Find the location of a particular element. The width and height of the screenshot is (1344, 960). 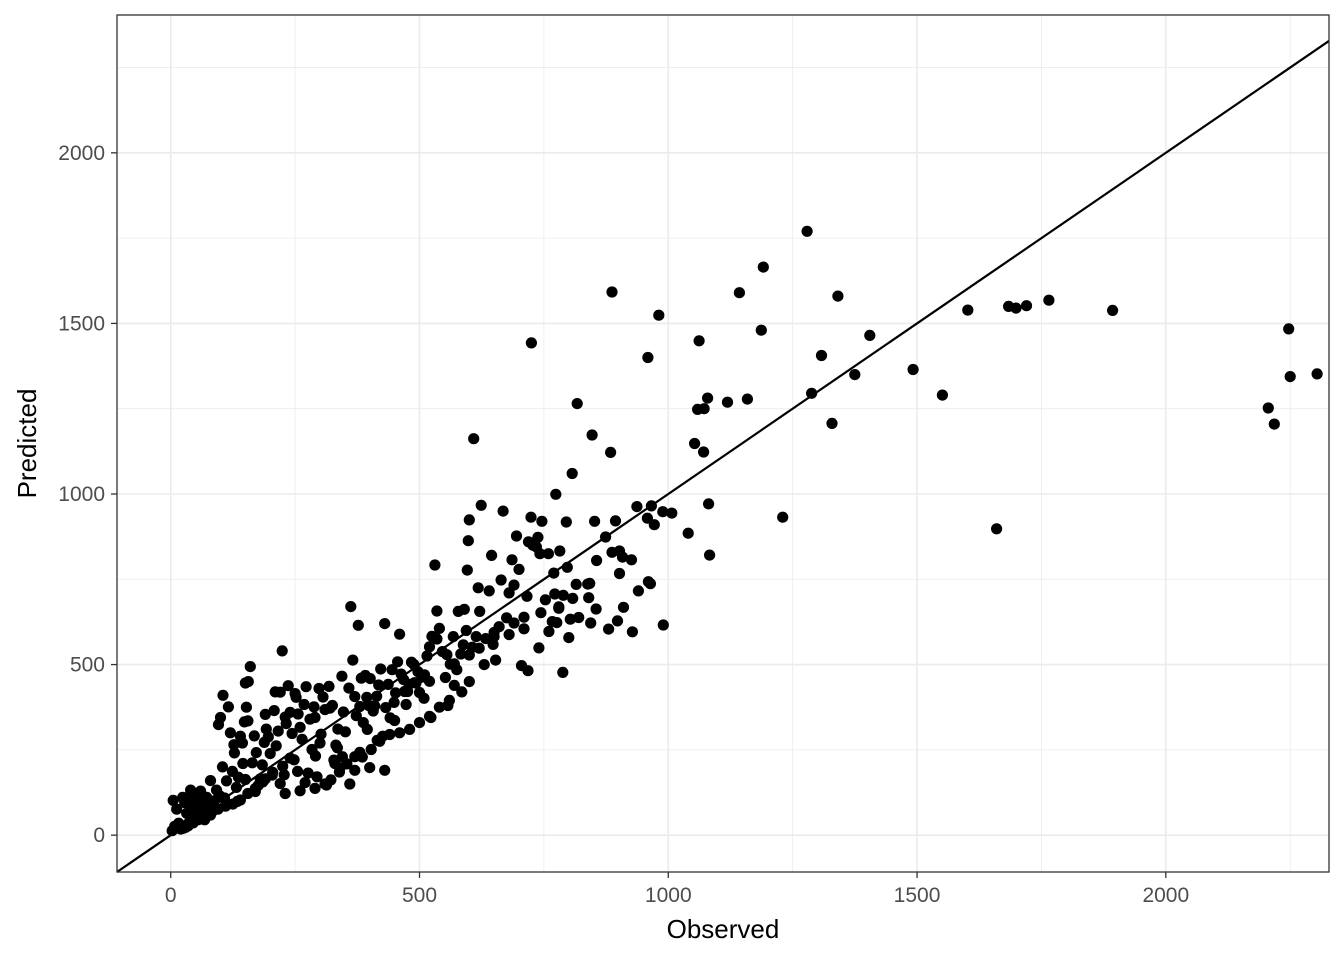

x-tick-label: 0 is located at coordinates (171, 895).